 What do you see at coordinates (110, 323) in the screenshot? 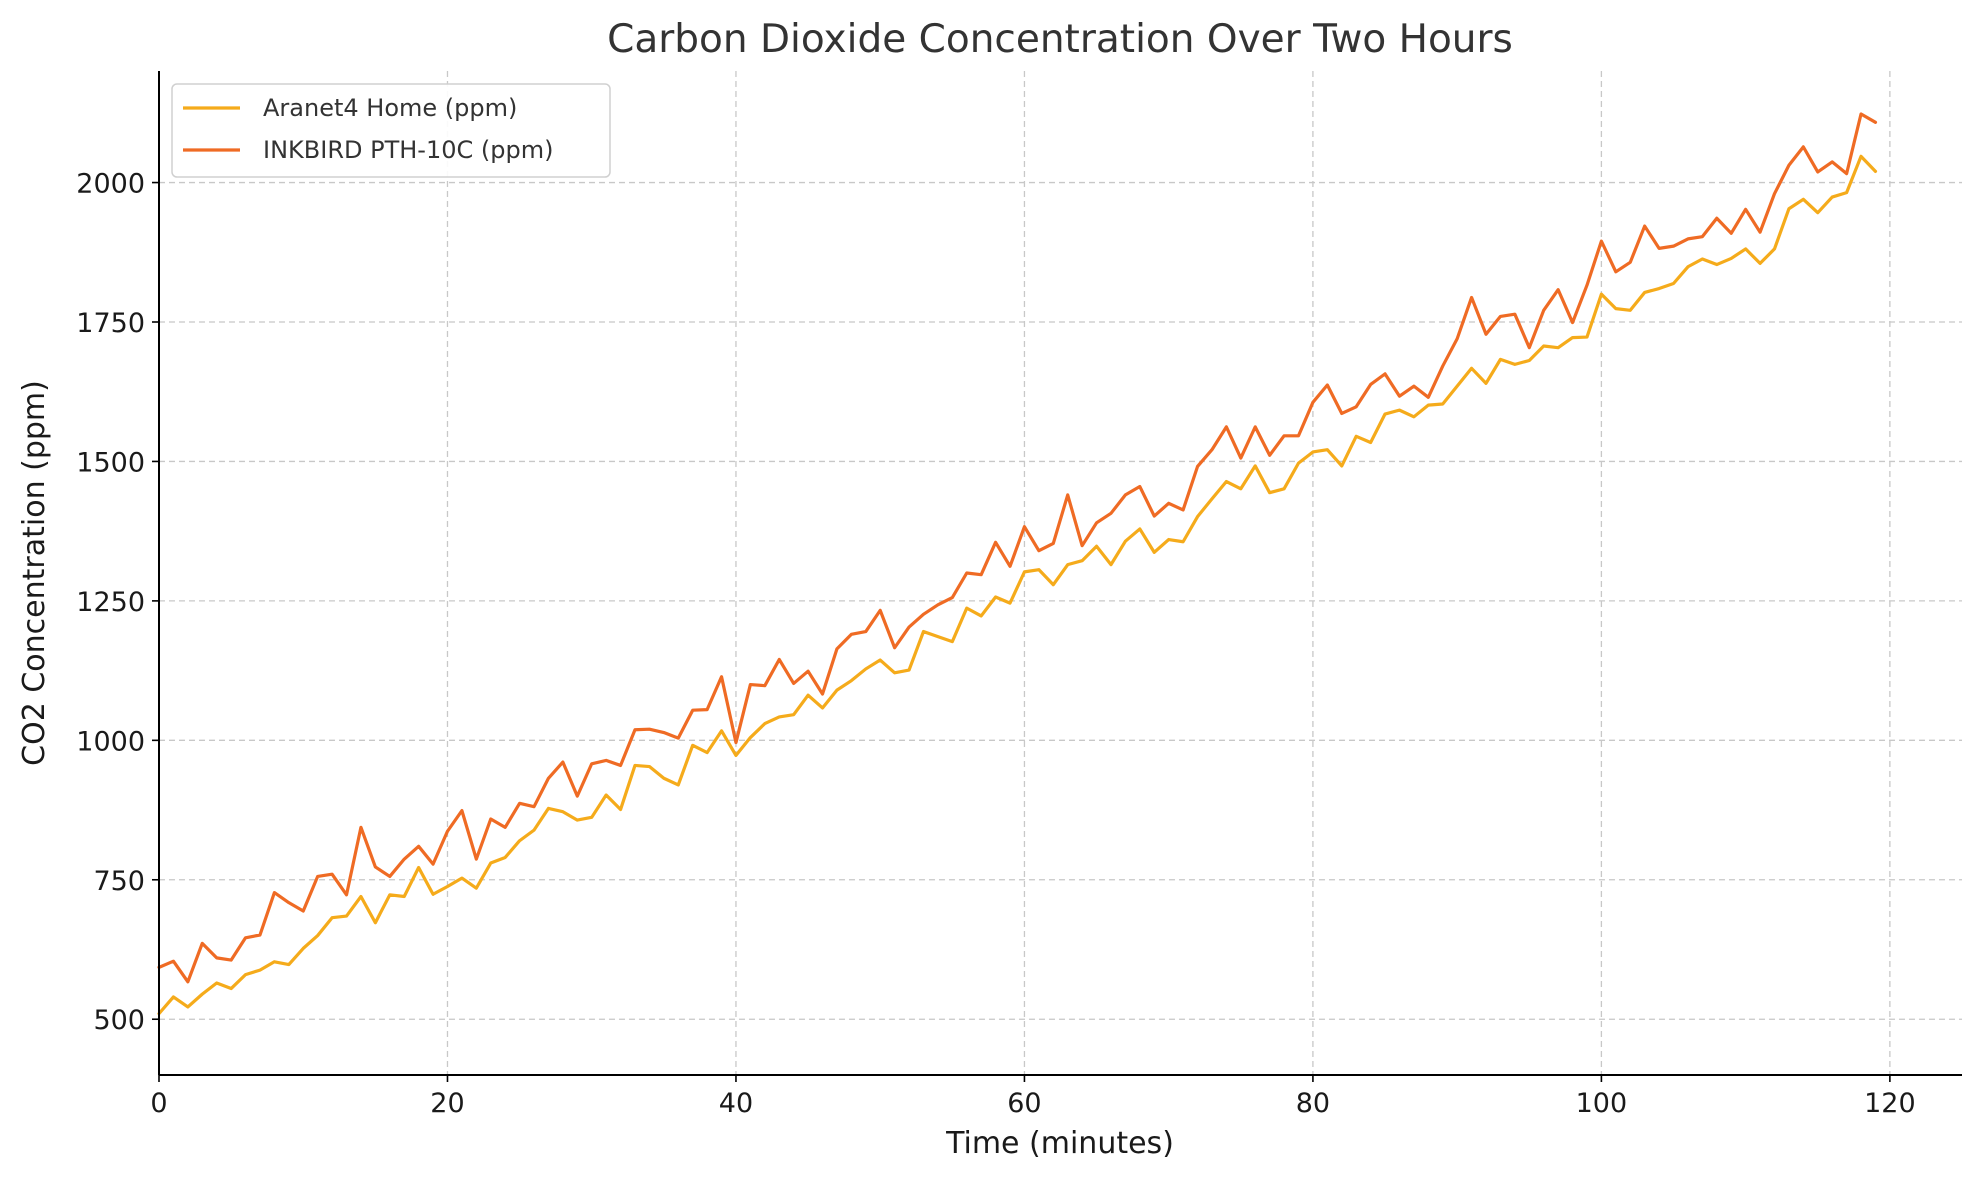
I see `y-tick-label: 1750` at bounding box center [110, 323].